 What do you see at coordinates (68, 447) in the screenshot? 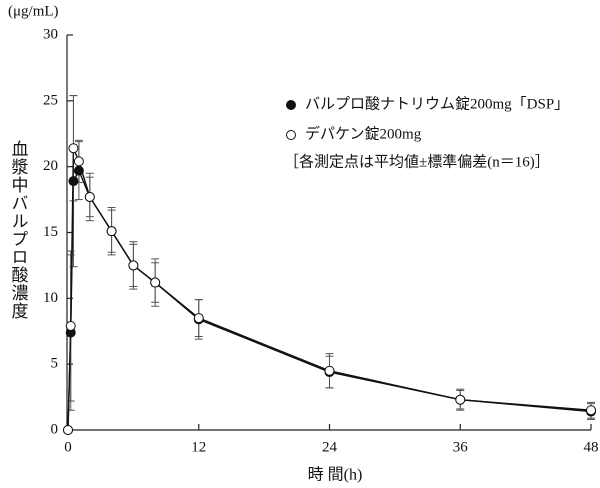
I see `x-tick-label: 0` at bounding box center [68, 447].